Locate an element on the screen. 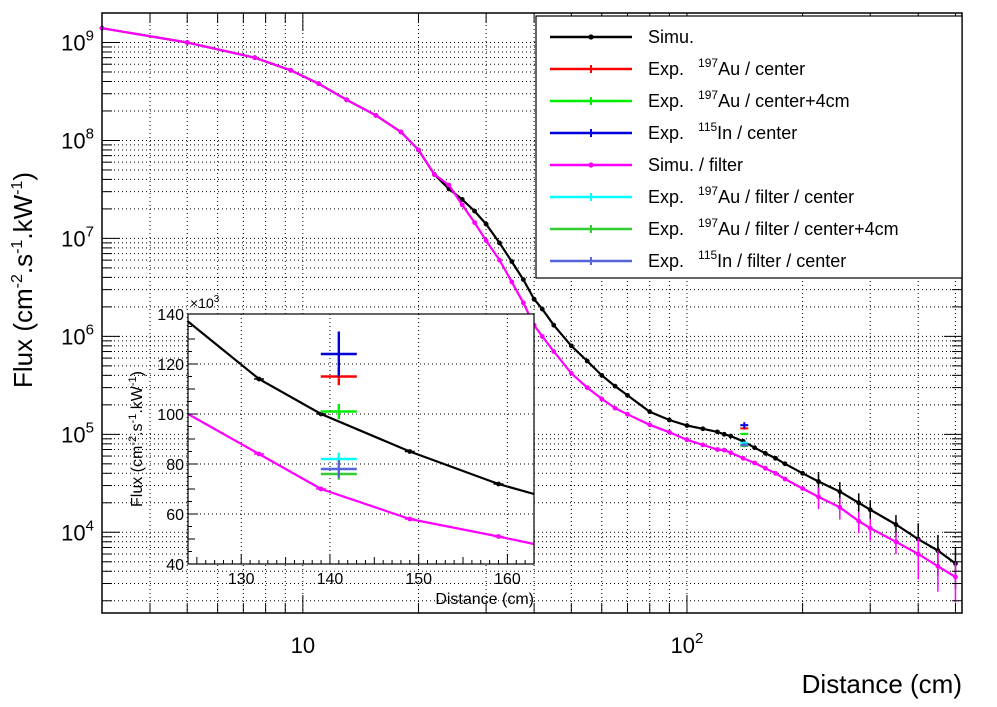  inset-x-tick-label: 150 is located at coordinates (418, 579).